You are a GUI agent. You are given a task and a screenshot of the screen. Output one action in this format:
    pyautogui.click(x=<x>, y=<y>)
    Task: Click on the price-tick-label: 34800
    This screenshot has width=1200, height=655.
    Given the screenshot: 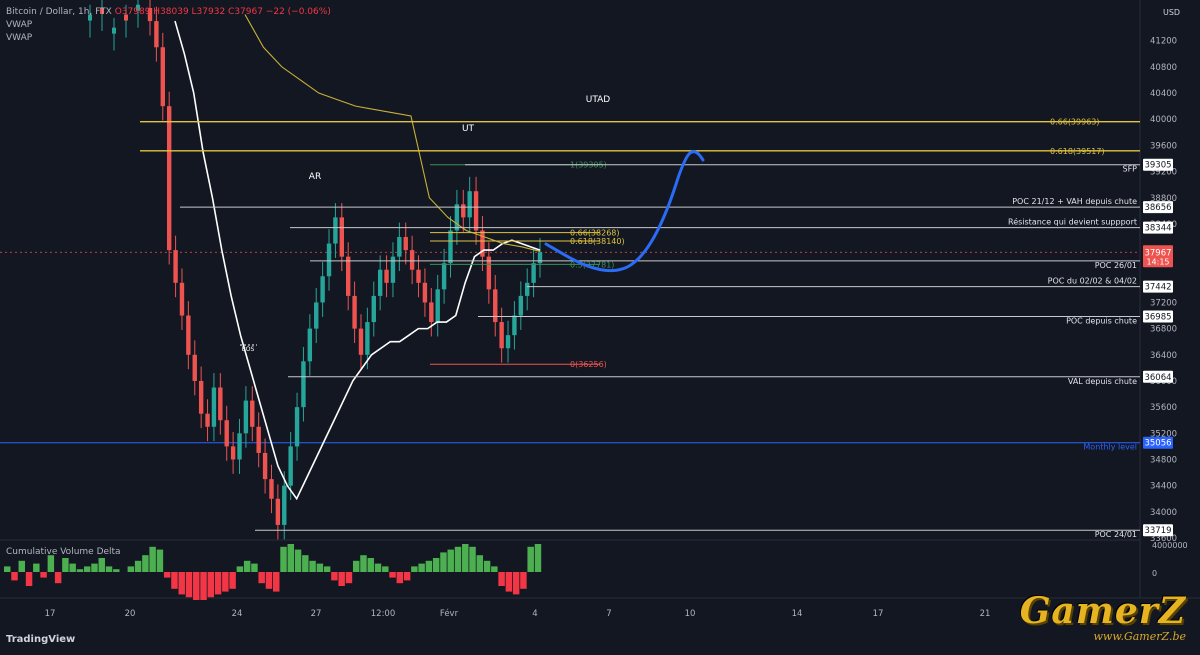 What is the action you would take?
    pyautogui.click(x=1163, y=460)
    